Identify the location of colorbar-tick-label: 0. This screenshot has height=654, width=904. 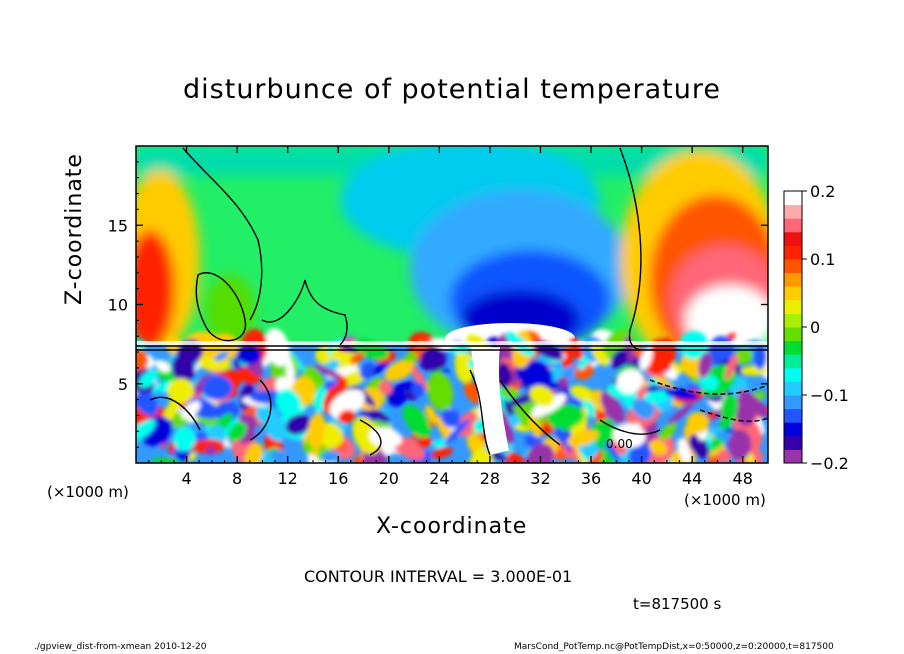
(815, 327).